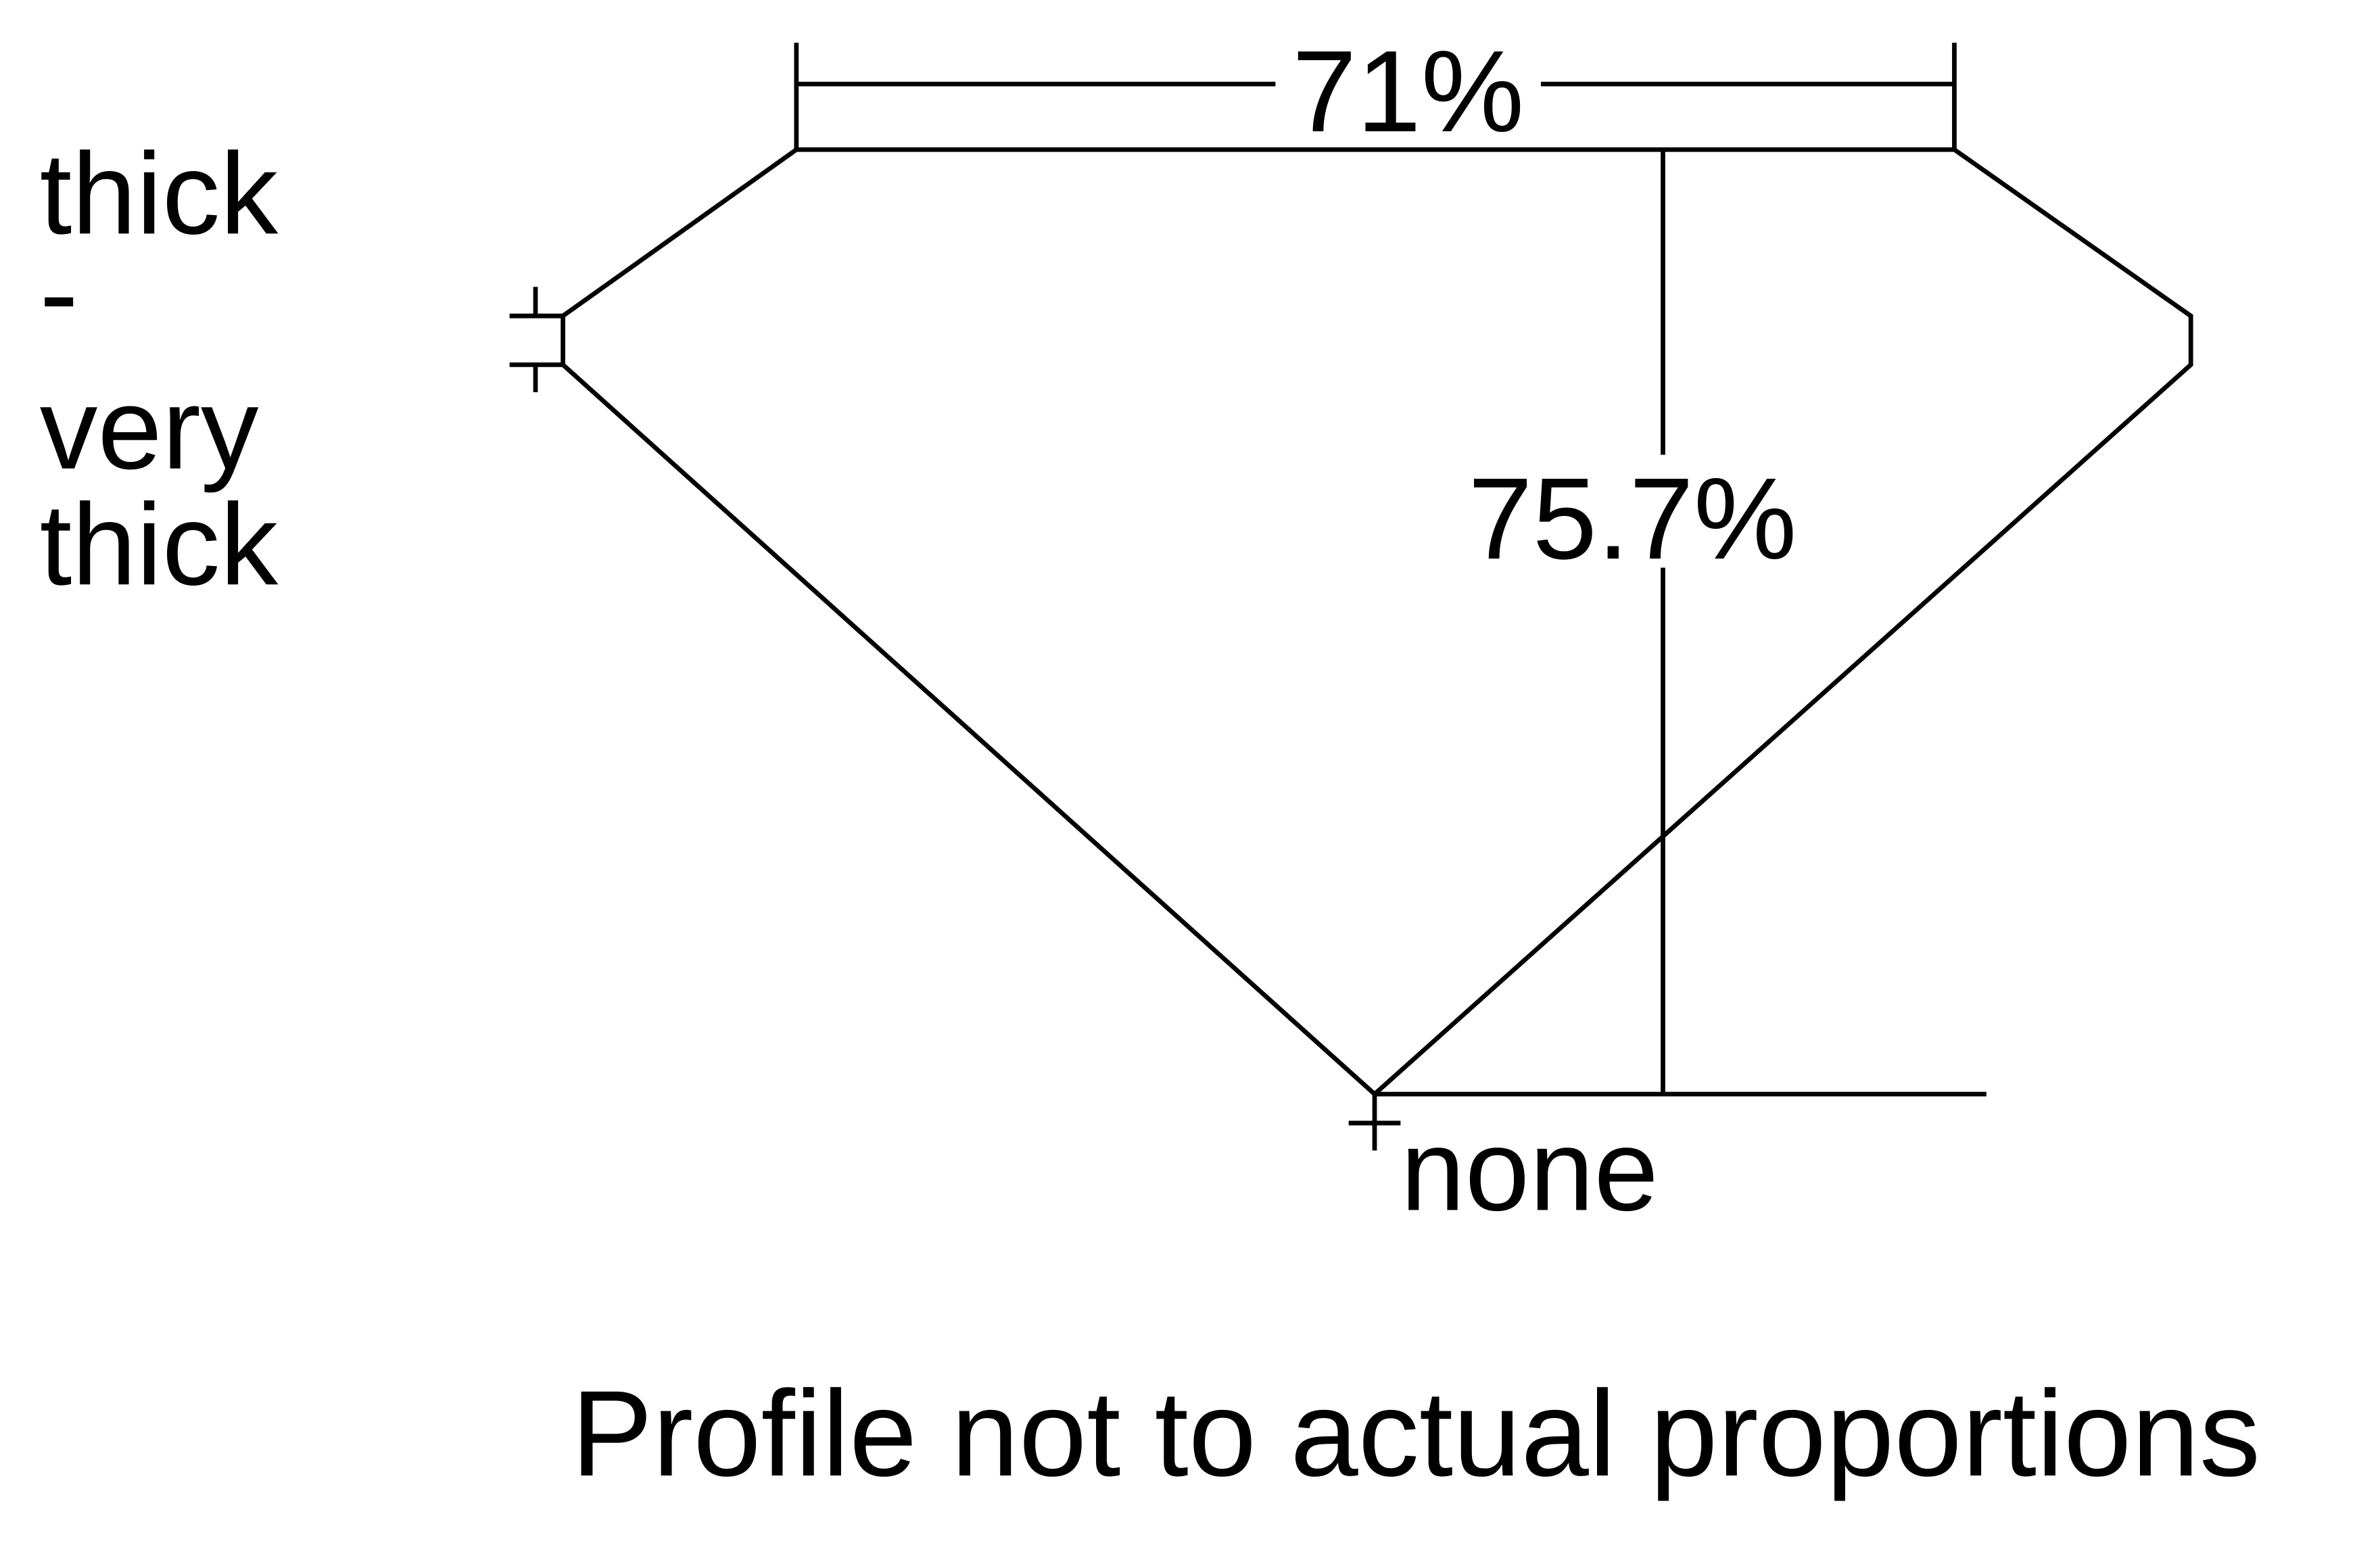 This screenshot has width=2380, height=1558. Describe the element at coordinates (1415, 1434) in the screenshot. I see `caption: Profile not to actual proportions` at that location.